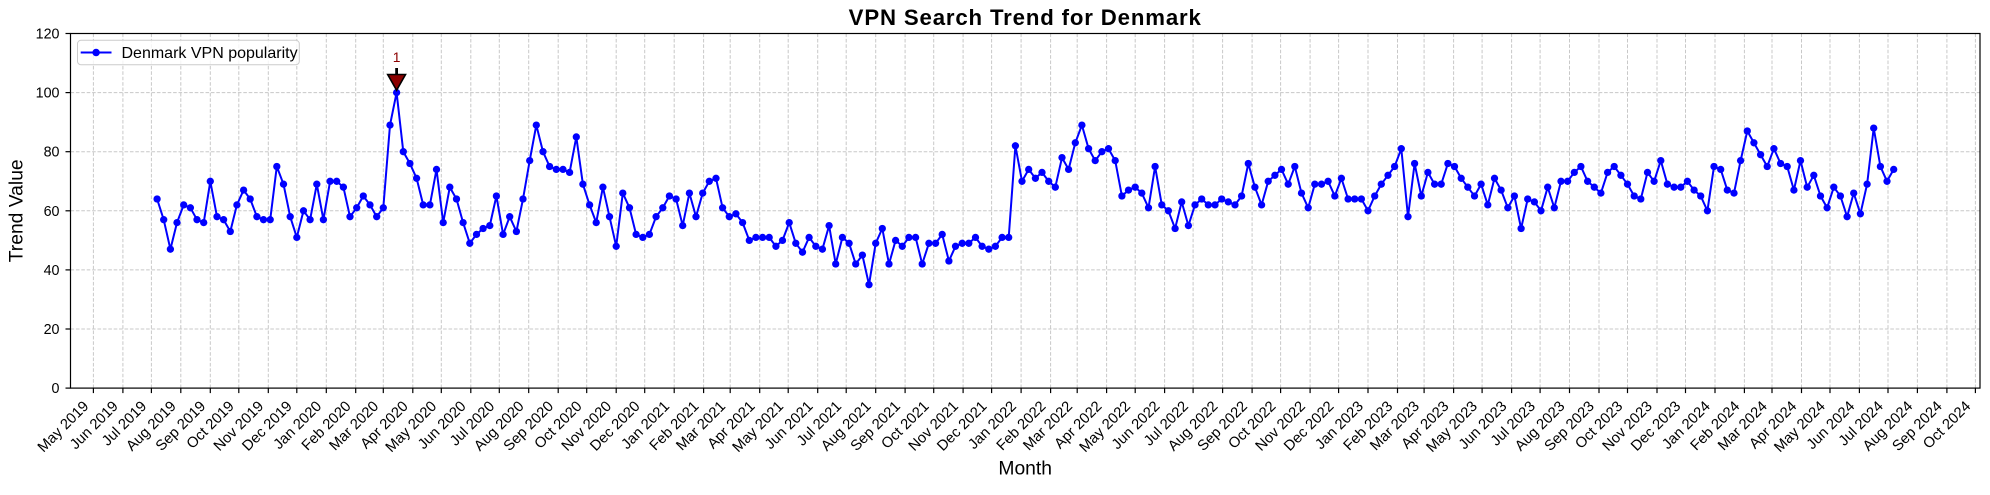 This screenshot has width=1990, height=495. I want to click on svg-text: 1, so click(397, 57).